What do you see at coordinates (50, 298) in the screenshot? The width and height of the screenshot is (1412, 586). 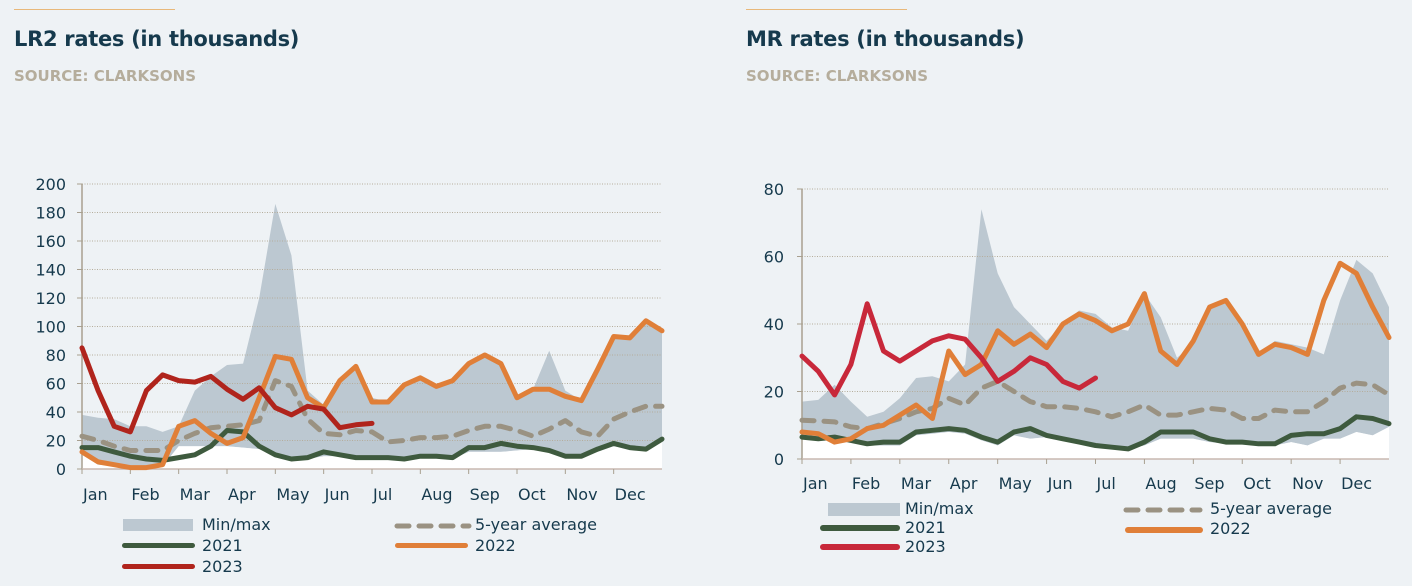 I see `y-tick-label: 120` at bounding box center [50, 298].